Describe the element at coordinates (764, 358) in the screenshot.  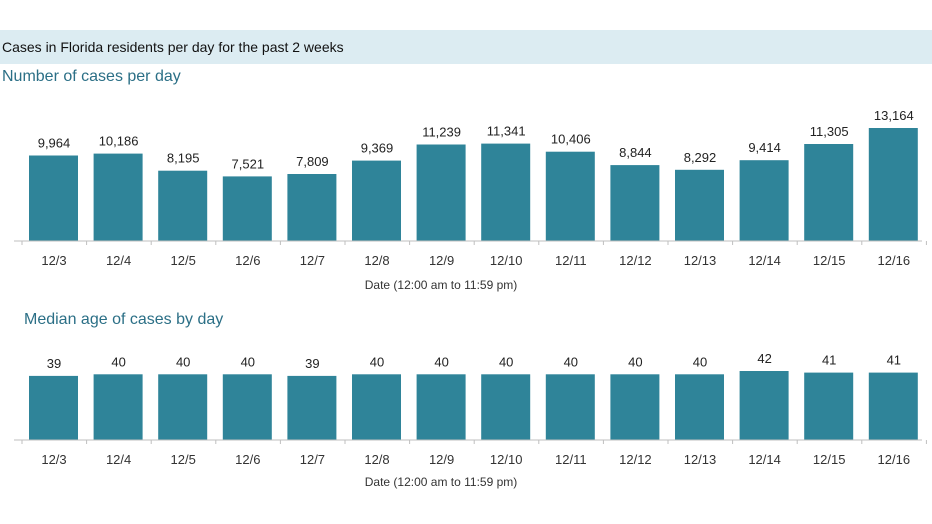
I see `data-label: 42` at that location.